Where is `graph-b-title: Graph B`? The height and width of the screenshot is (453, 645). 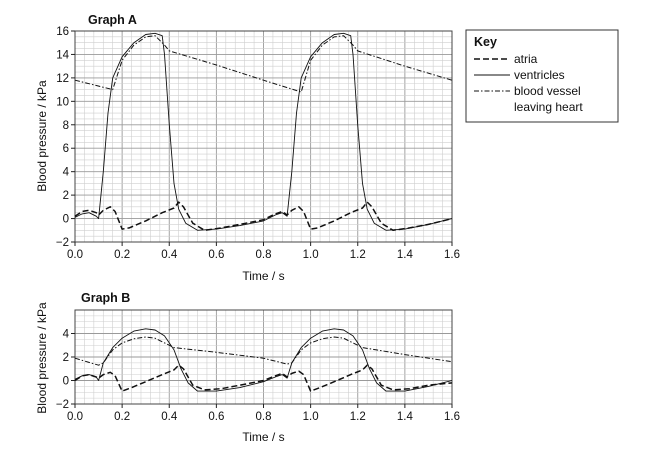
graph-b-title: Graph B is located at coordinates (105, 298).